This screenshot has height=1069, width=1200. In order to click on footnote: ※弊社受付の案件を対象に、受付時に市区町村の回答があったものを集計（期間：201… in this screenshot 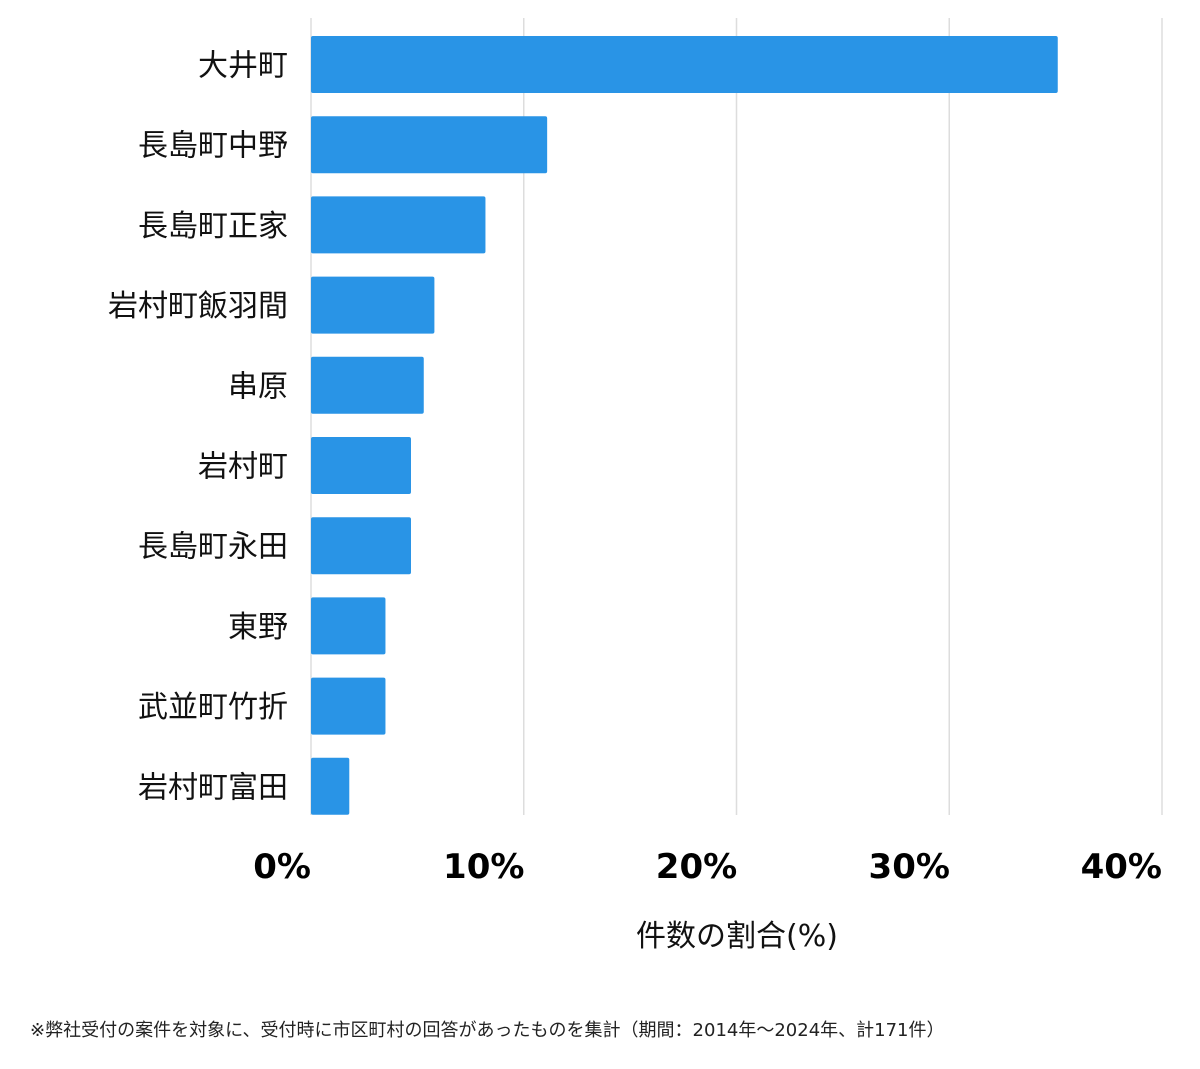, I will do `click(487, 1030)`.